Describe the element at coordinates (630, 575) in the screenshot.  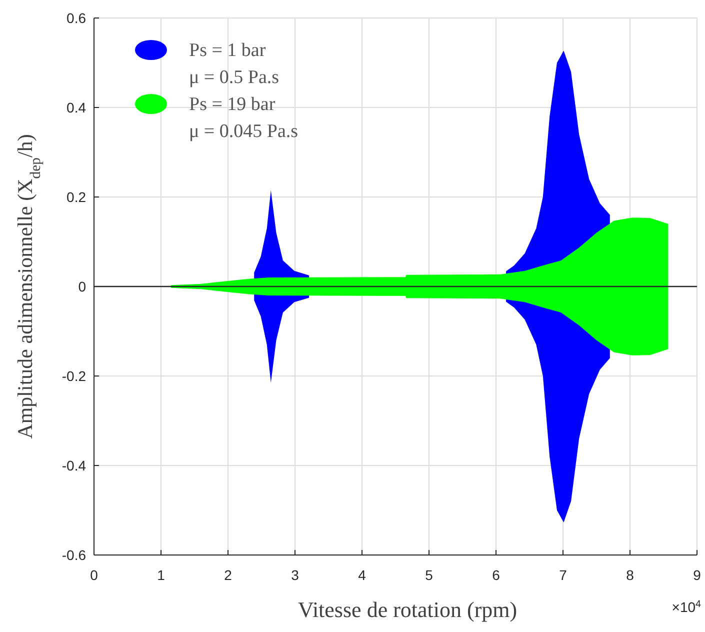
I see `x-tick-label: 8` at that location.